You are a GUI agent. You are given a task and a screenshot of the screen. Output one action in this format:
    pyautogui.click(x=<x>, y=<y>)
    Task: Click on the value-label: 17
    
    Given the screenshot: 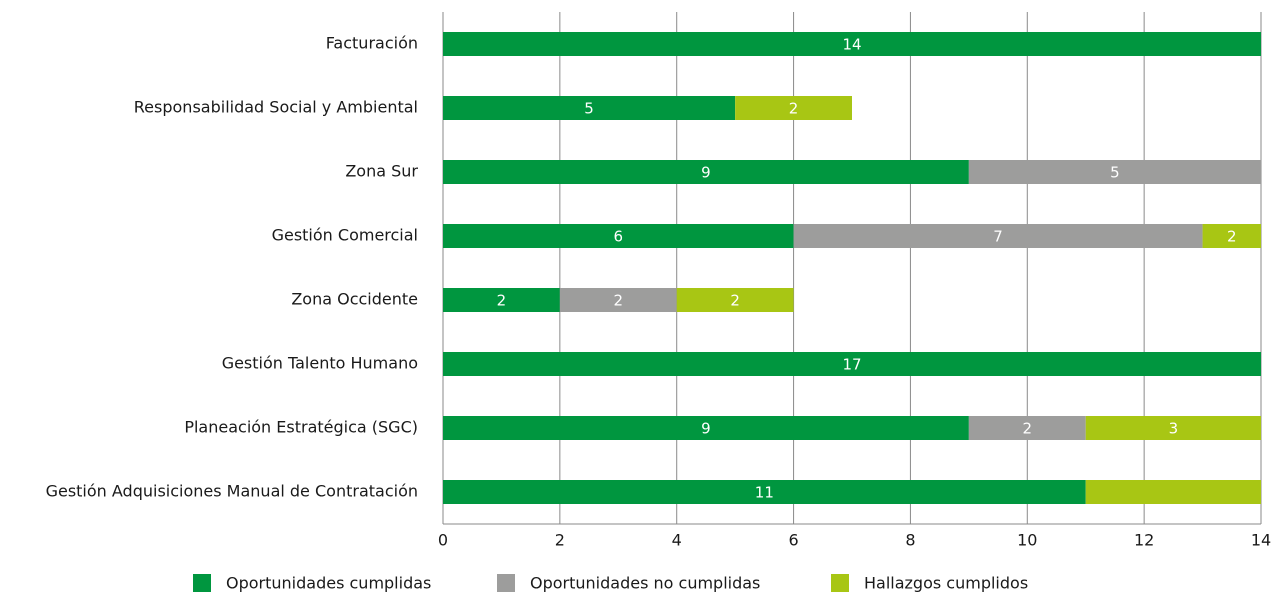 What is the action you would take?
    pyautogui.click(x=851, y=365)
    